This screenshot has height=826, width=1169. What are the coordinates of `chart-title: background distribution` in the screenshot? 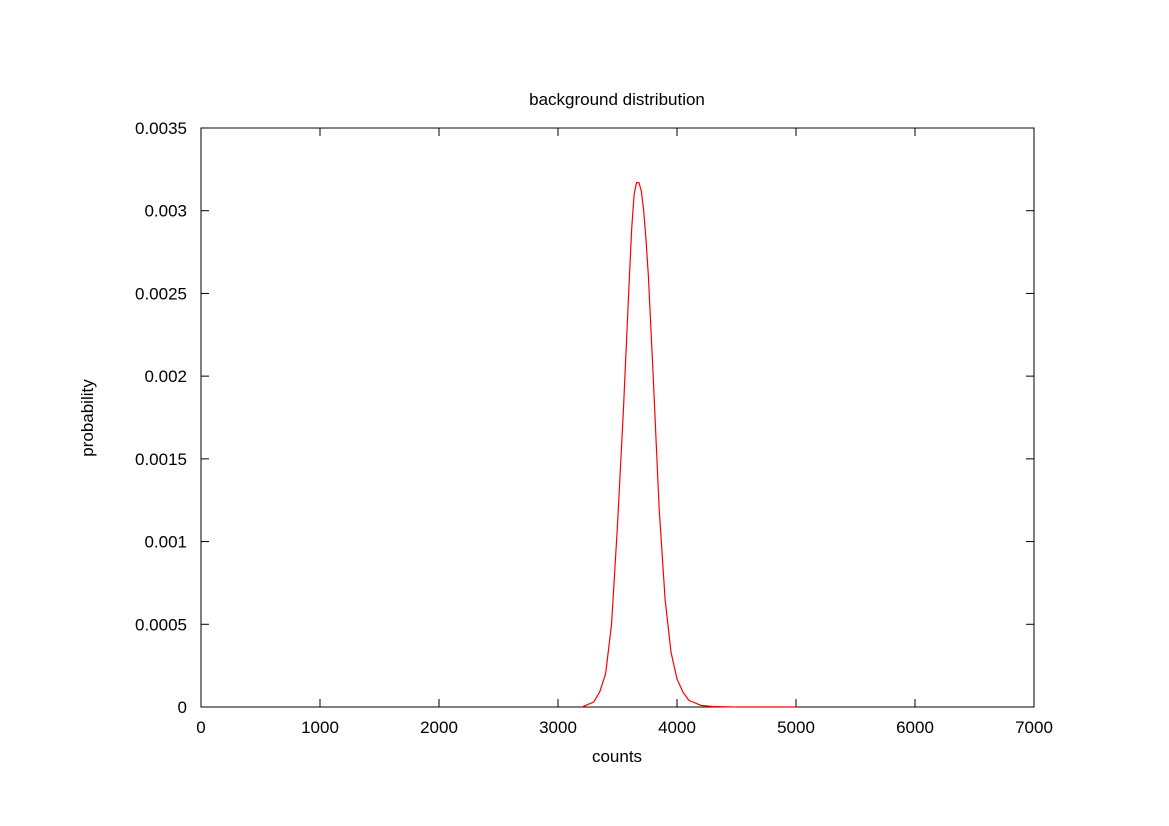 It's located at (617, 99).